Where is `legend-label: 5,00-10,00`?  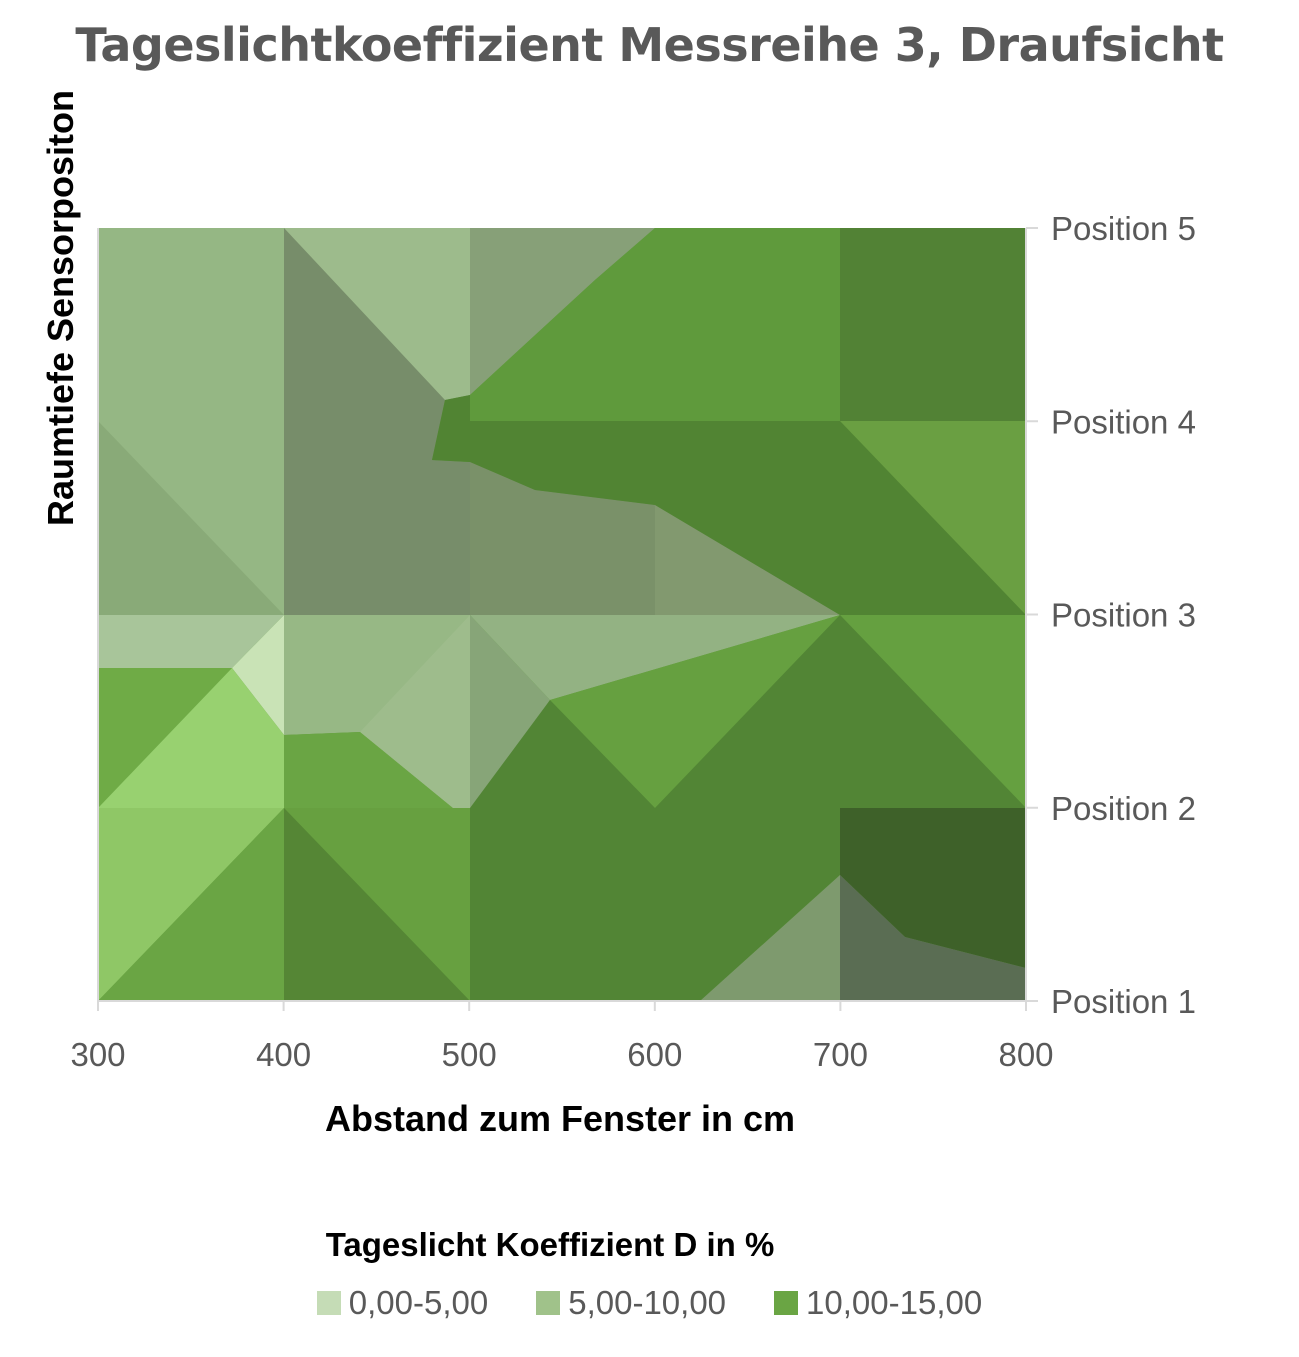
legend-label: 5,00-10,00 is located at coordinates (647, 1302).